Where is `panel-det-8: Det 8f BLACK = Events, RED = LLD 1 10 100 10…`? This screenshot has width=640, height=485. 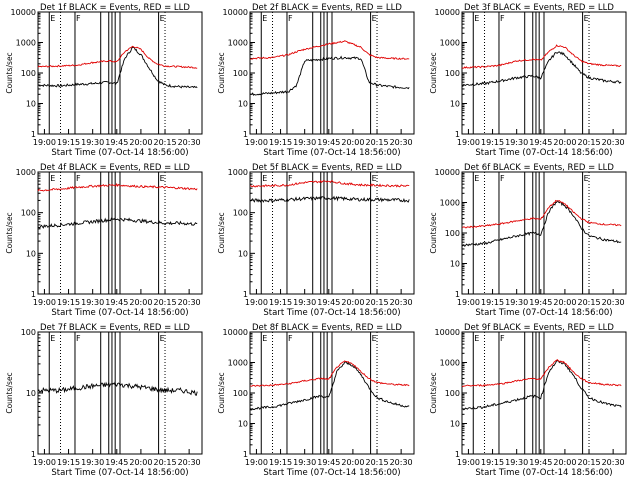
panel-det-8: Det 8f BLACK = Events, RED = LLD 1 10 100 10… is located at coordinates (316, 400).